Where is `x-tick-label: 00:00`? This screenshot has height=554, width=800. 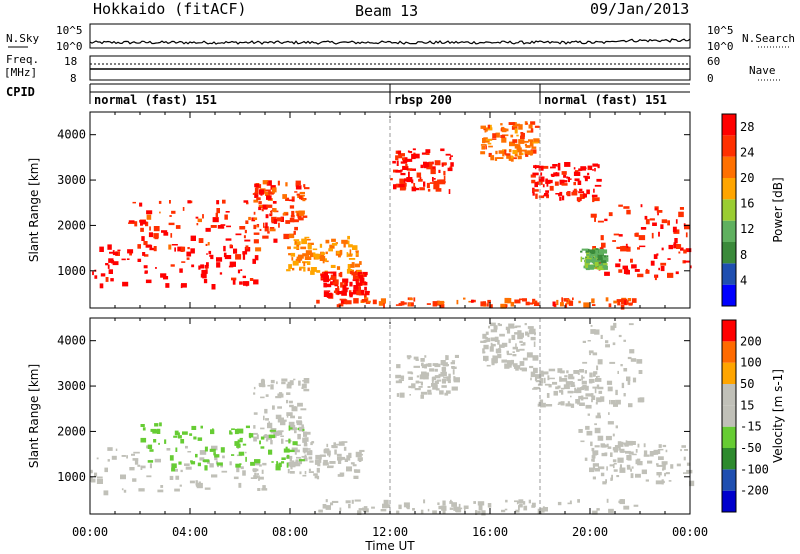
x-tick-label: 00:00 is located at coordinates (90, 532).